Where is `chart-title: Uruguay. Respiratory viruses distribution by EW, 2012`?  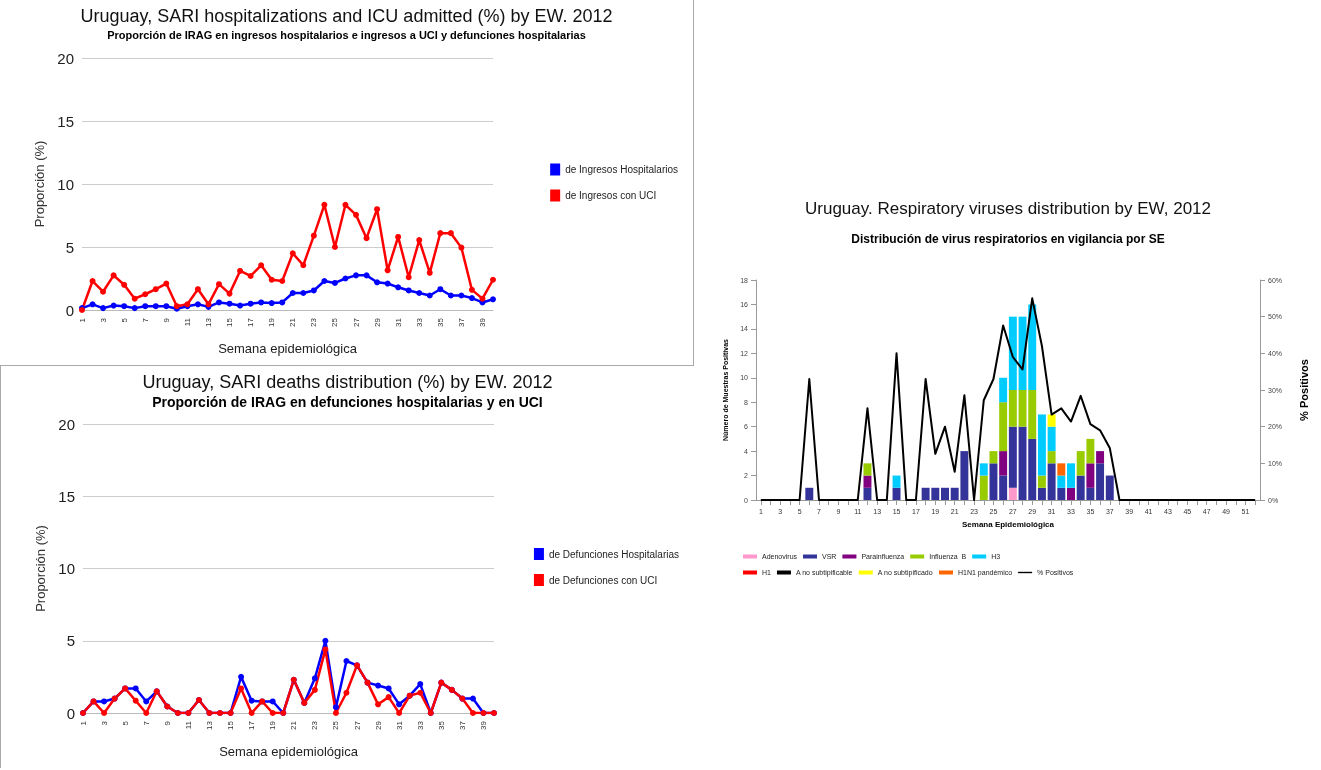
chart-title: Uruguay. Respiratory viruses distribution by EW, 2012 is located at coordinates (1008, 208).